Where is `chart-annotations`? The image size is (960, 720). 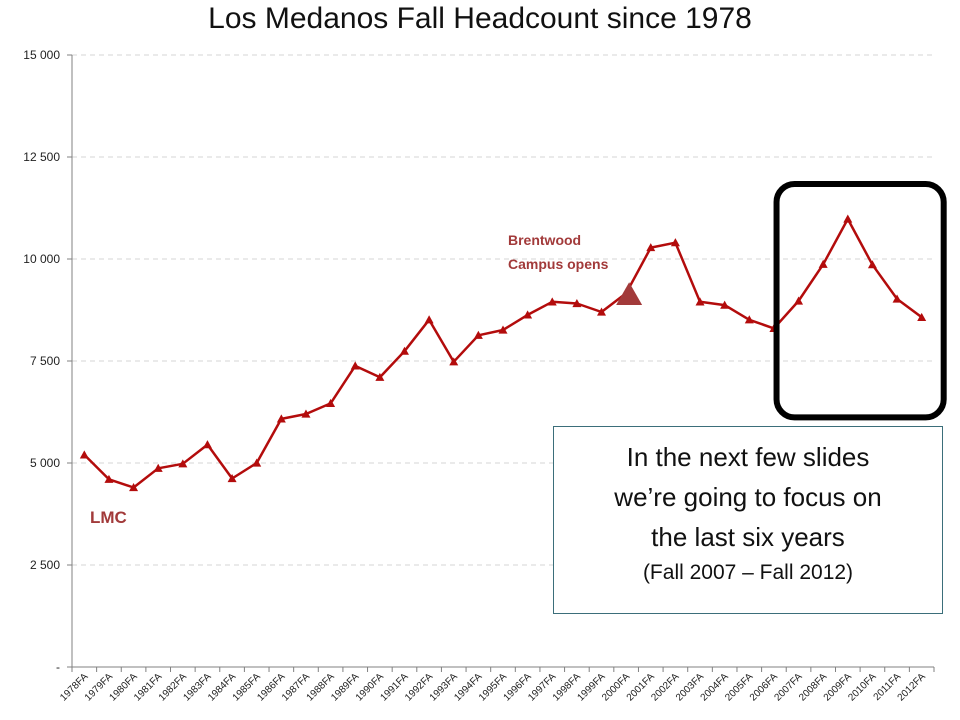
chart-annotations is located at coordinates (781, 301).